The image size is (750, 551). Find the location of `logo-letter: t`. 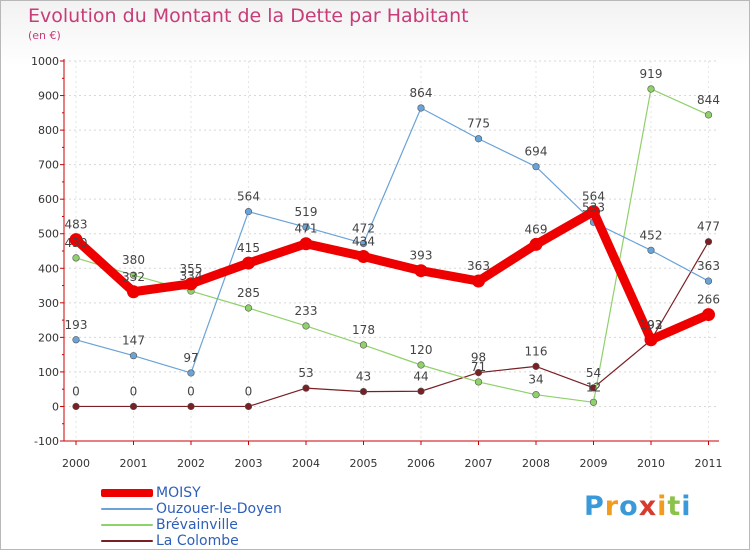

logo-letter: t is located at coordinates (674, 506).